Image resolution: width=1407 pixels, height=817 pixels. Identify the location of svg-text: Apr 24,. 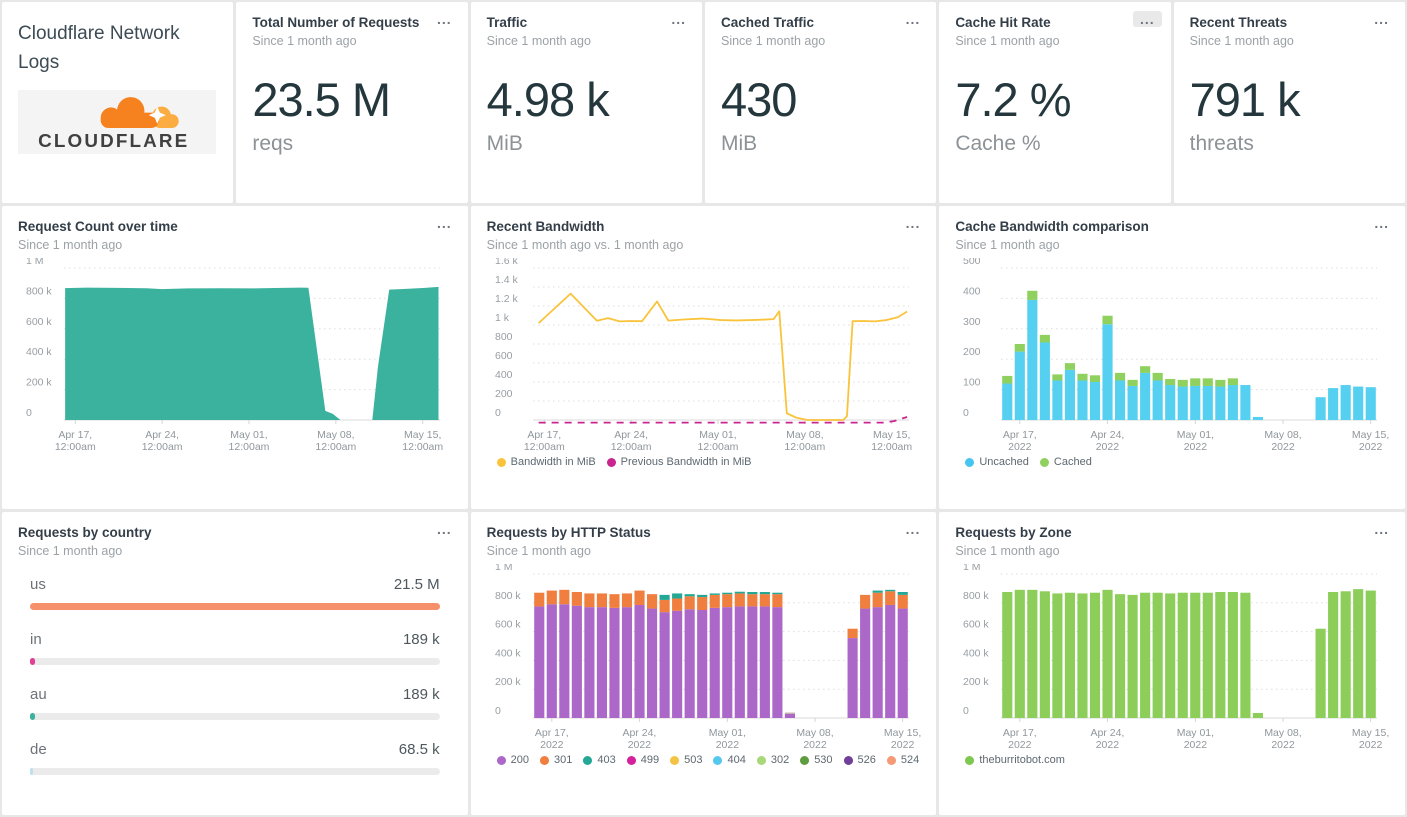
(1108, 733).